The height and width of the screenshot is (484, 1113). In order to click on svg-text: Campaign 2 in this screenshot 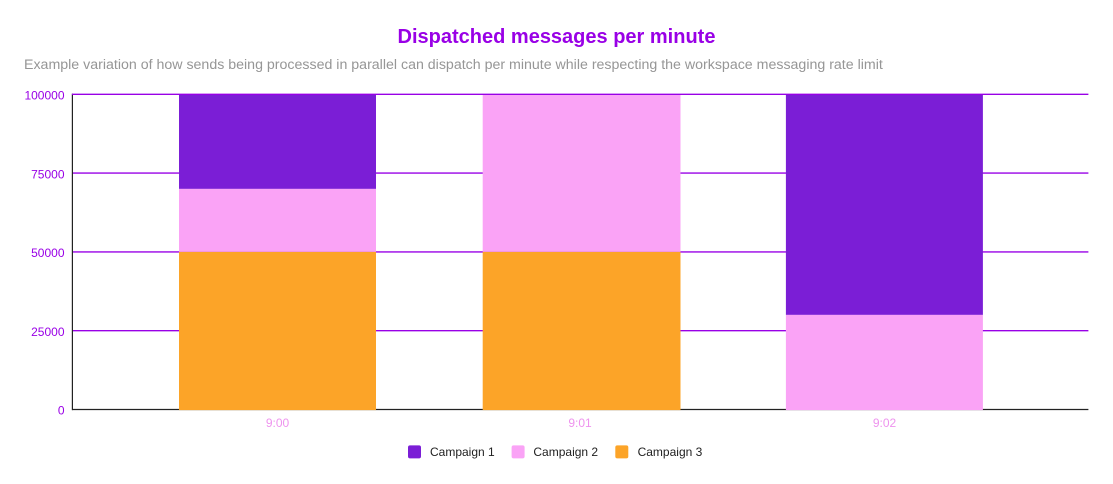, I will do `click(565, 452)`.